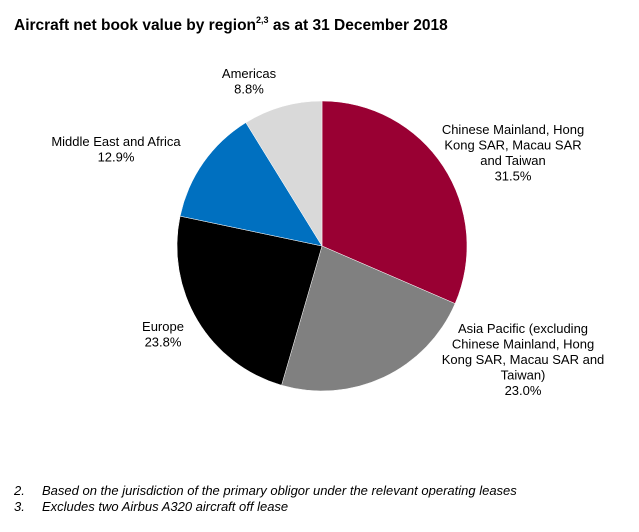  I want to click on slice-label-3: Middle East and Africa 12.9%, so click(116, 149).